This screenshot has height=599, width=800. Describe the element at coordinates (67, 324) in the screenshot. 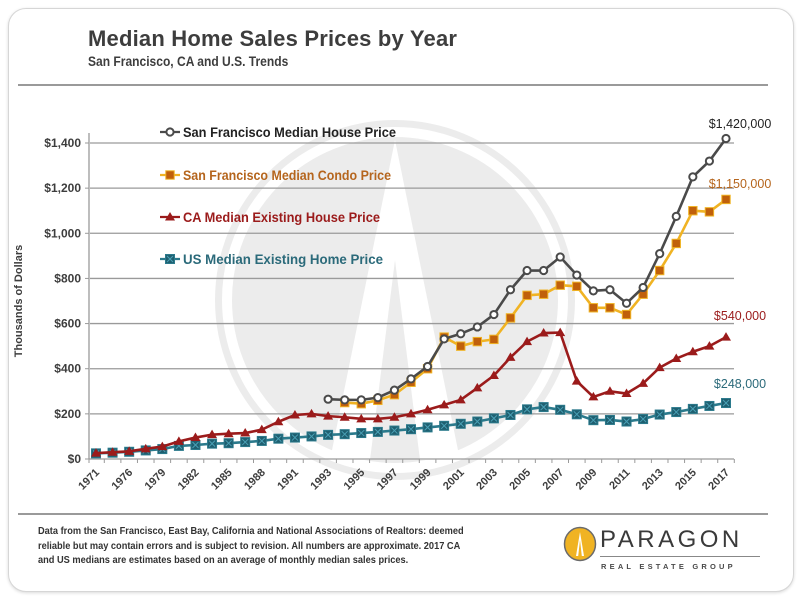

I see `y-tick-label: $600` at that location.